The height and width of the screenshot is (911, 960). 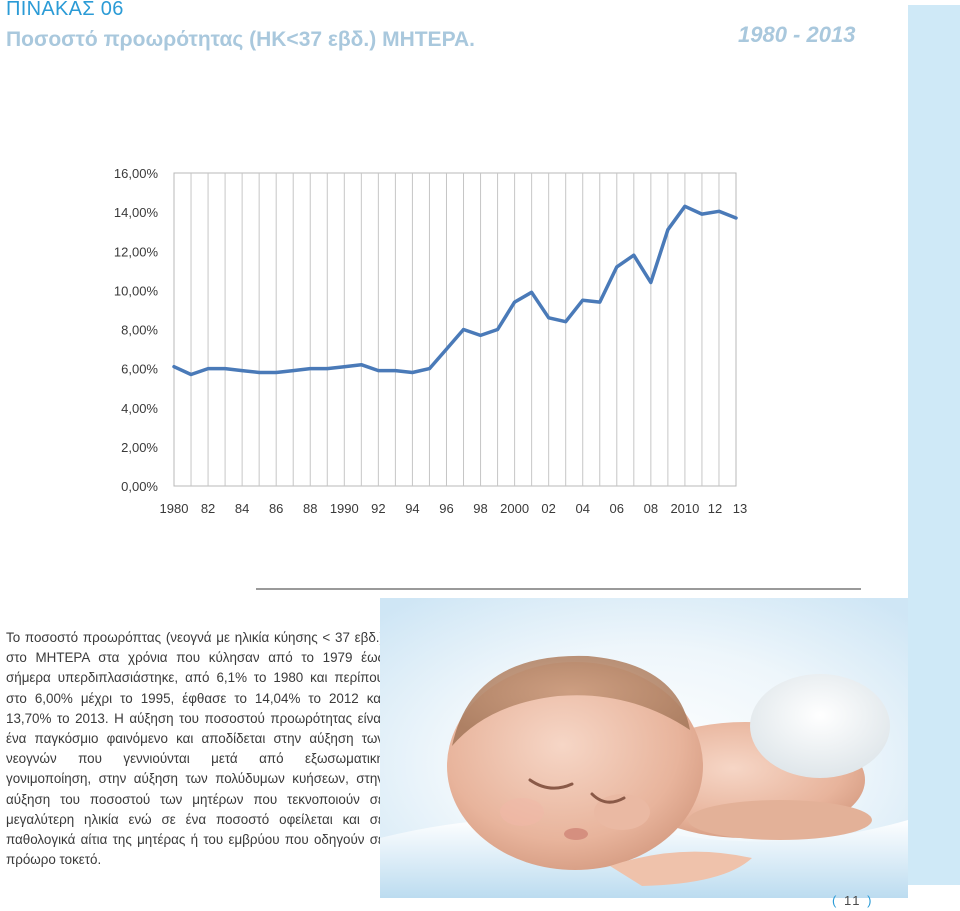 I want to click on page-number: ( 11 ), so click(x=853, y=900).